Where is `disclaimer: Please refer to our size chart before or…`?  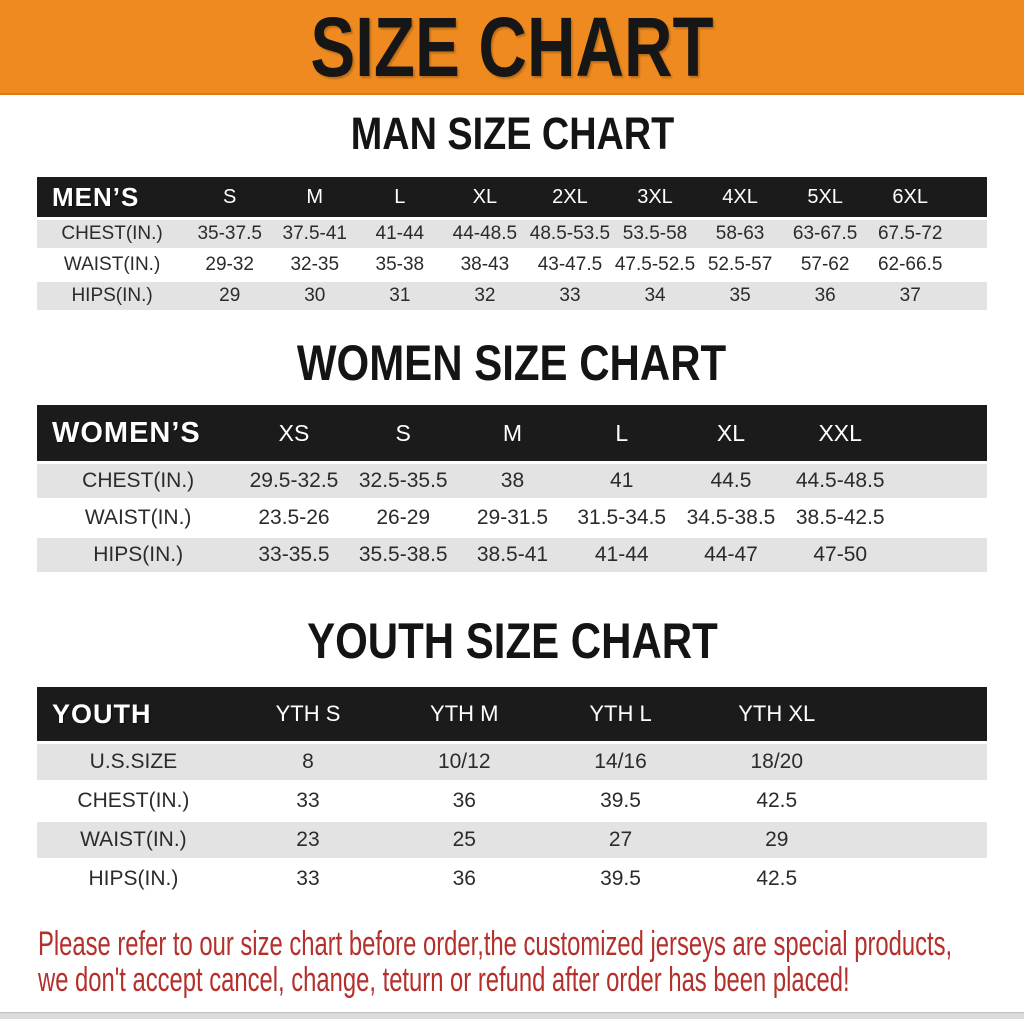 disclaimer: Please refer to our size chart before or… is located at coordinates (531, 962).